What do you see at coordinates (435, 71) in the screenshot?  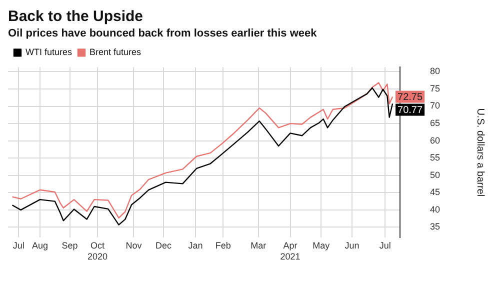 I see `y-tick-label: 80` at bounding box center [435, 71].